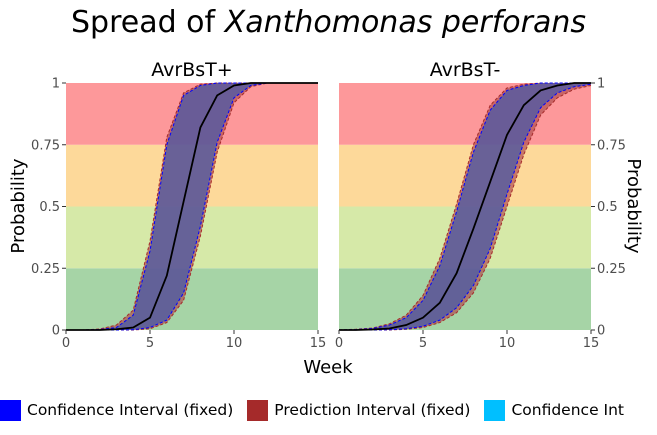 Image resolution: width=657 pixels, height=435 pixels. What do you see at coordinates (601, 331) in the screenshot?
I see `y-tick-label-right: 0` at bounding box center [601, 331].